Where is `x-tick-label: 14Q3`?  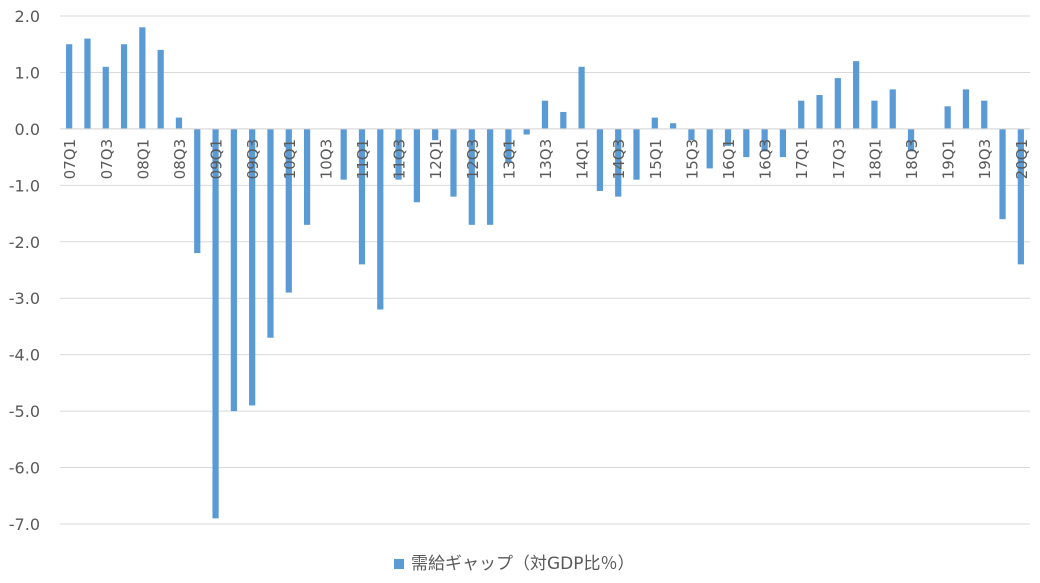 x-tick-label: 14Q3 is located at coordinates (619, 159).